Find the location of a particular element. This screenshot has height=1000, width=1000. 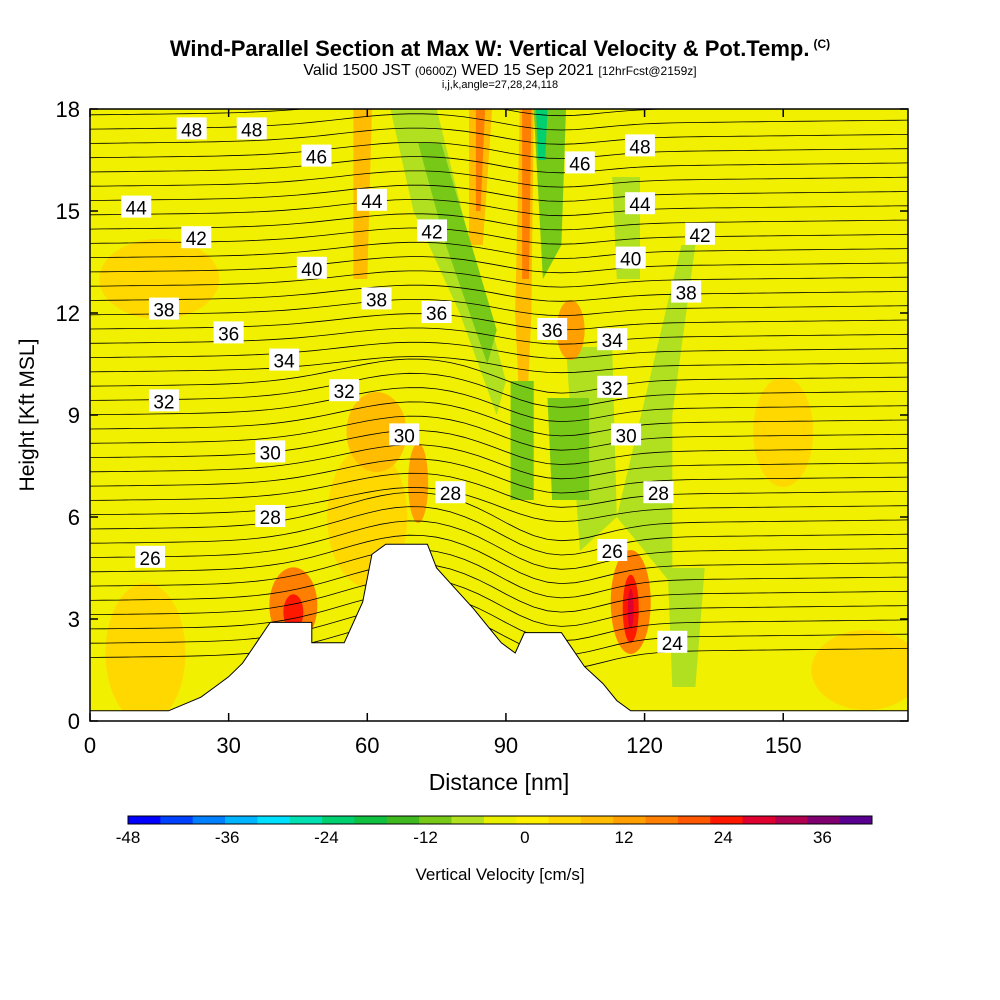

colorbar-frame is located at coordinates (500, 820).